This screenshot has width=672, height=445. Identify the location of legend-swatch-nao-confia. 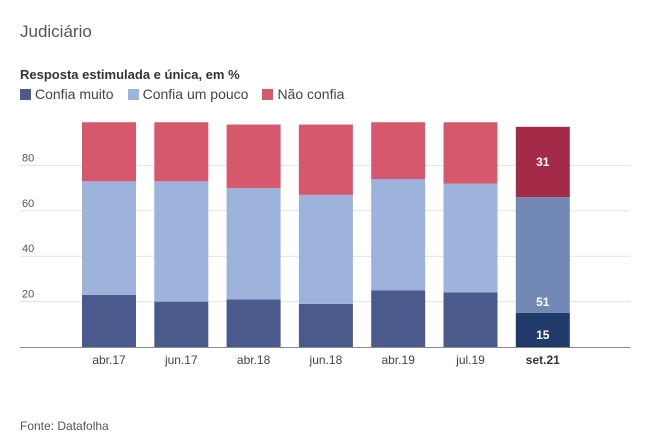
(268, 94).